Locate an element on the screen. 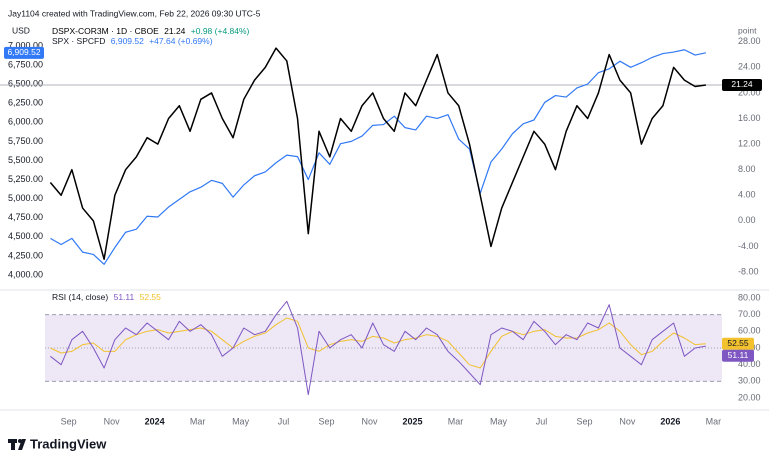 This screenshot has height=470, width=769. rsi-legend: RSI (14, close) 51.11 52.55 is located at coordinates (106, 297).